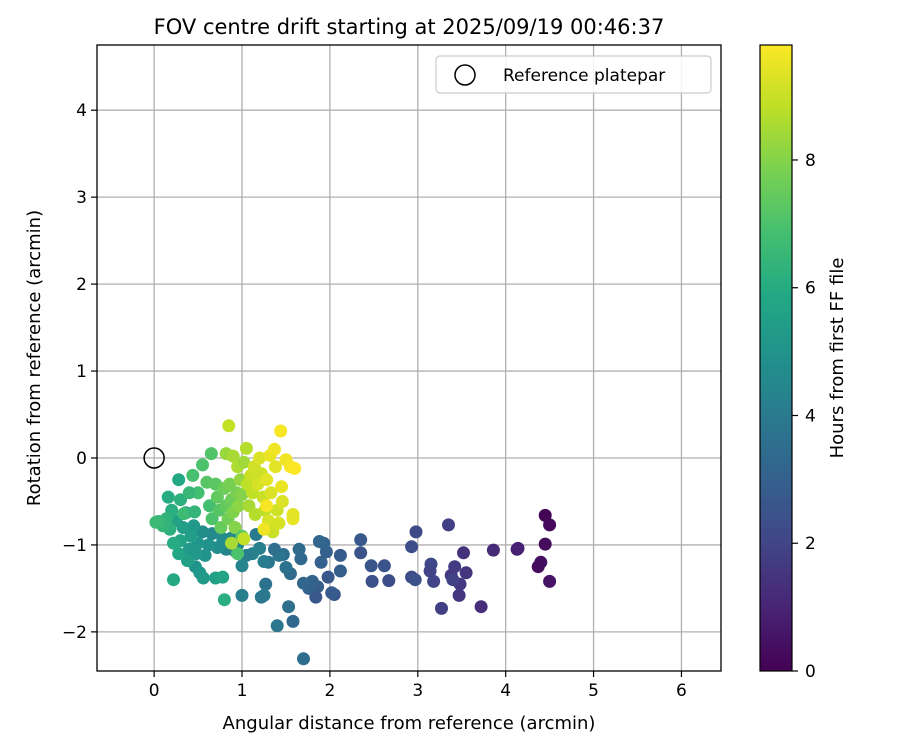  What do you see at coordinates (417, 691) in the screenshot?
I see `x-tick-label: 3` at bounding box center [417, 691].